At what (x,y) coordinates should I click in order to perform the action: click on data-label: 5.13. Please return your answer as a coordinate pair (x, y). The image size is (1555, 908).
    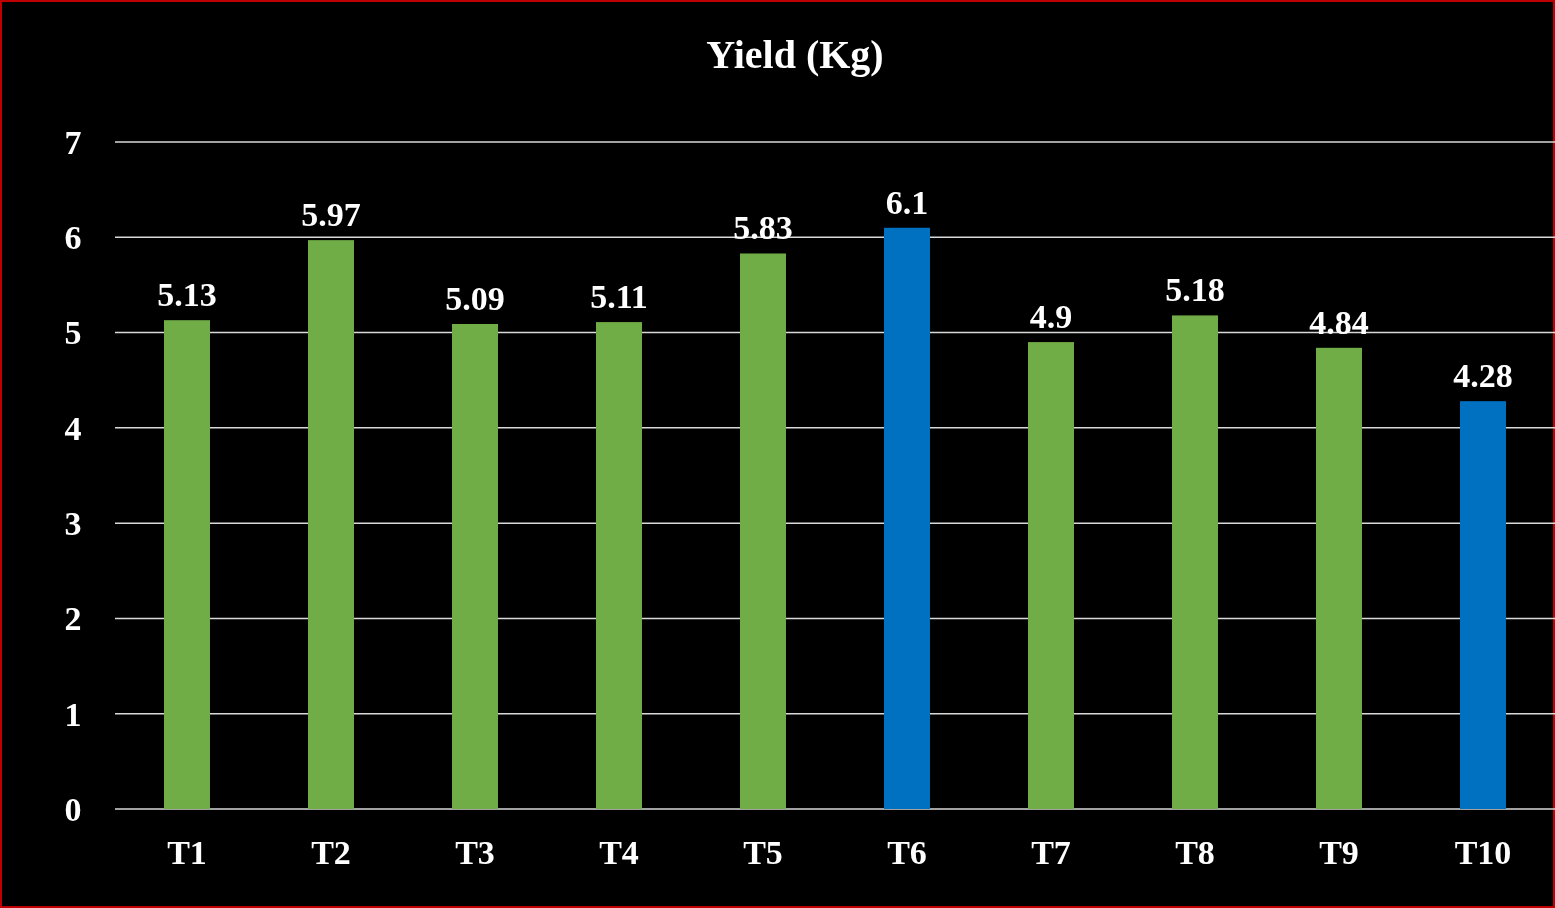
    Looking at the image, I should click on (187, 295).